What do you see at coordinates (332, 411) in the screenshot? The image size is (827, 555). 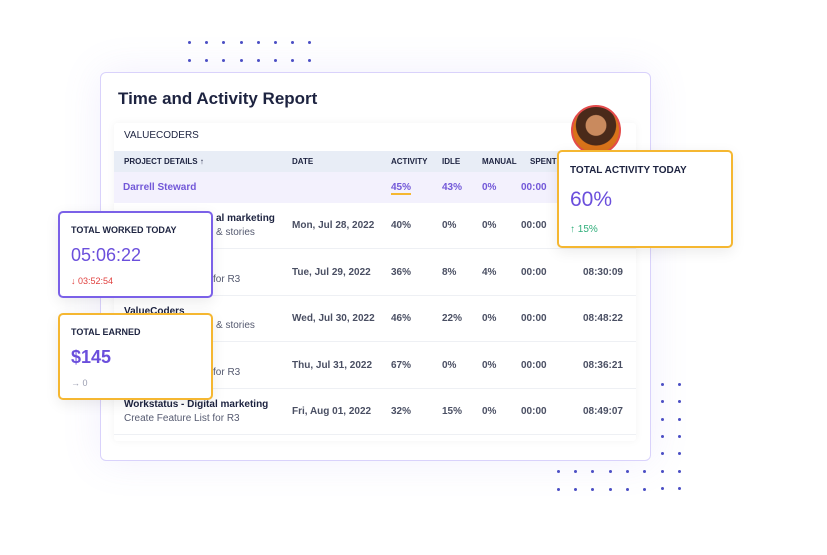 I see `date-cell: Fri, Aug 01, 2022` at bounding box center [332, 411].